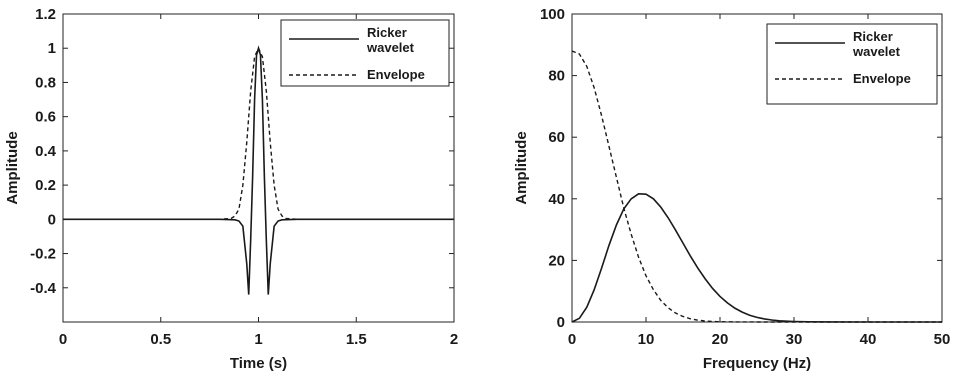 The image size is (962, 379). What do you see at coordinates (794, 339) in the screenshot?
I see `x-tick-label: 30` at bounding box center [794, 339].